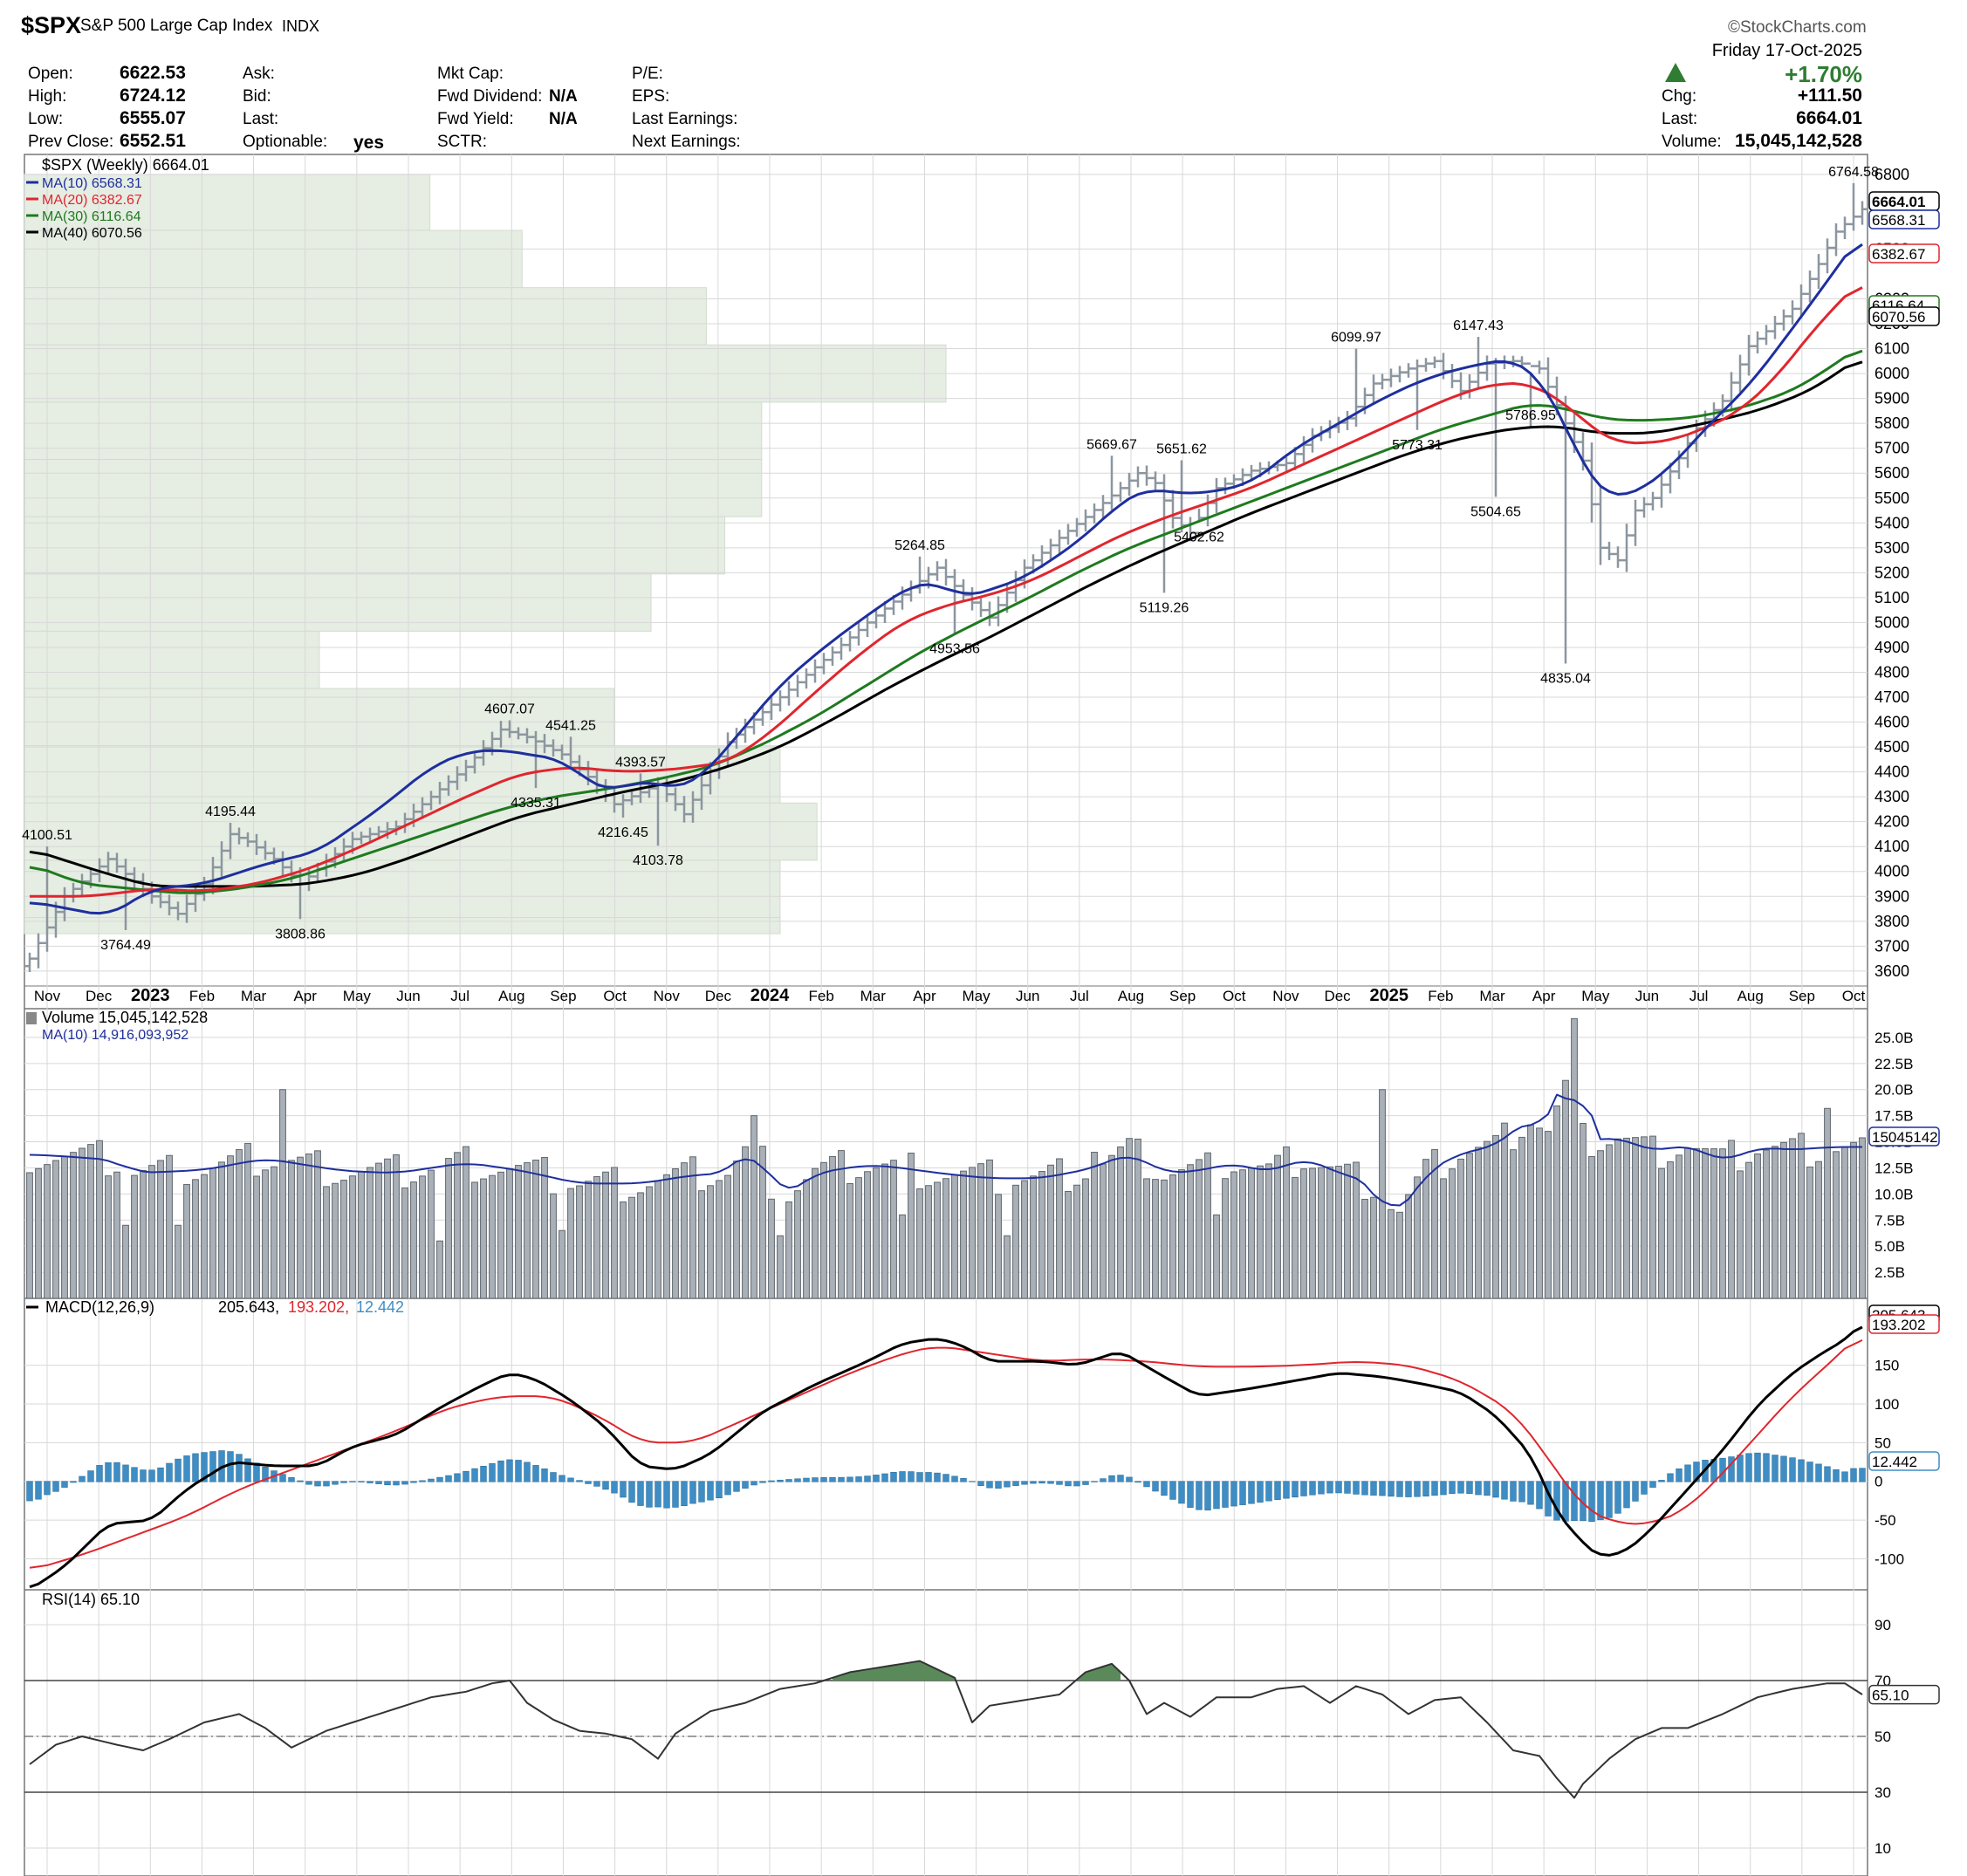 This screenshot has height=1876, width=1967. Describe the element at coordinates (1891, 946) in the screenshot. I see `price-tick-label: 3700` at that location.